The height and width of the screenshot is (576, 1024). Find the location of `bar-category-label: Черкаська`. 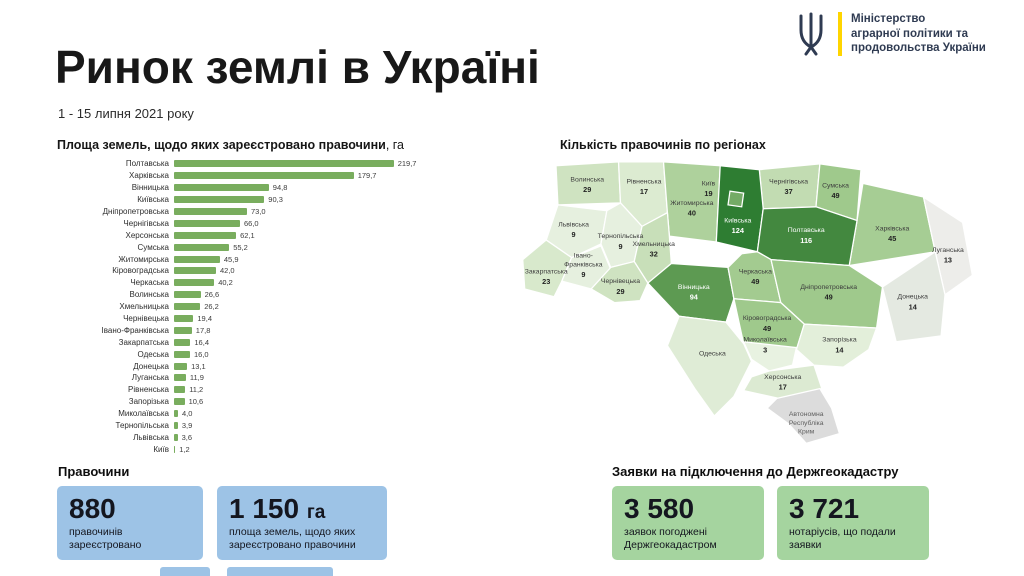

bar-category-label: Черкаська is located at coordinates (149, 283).